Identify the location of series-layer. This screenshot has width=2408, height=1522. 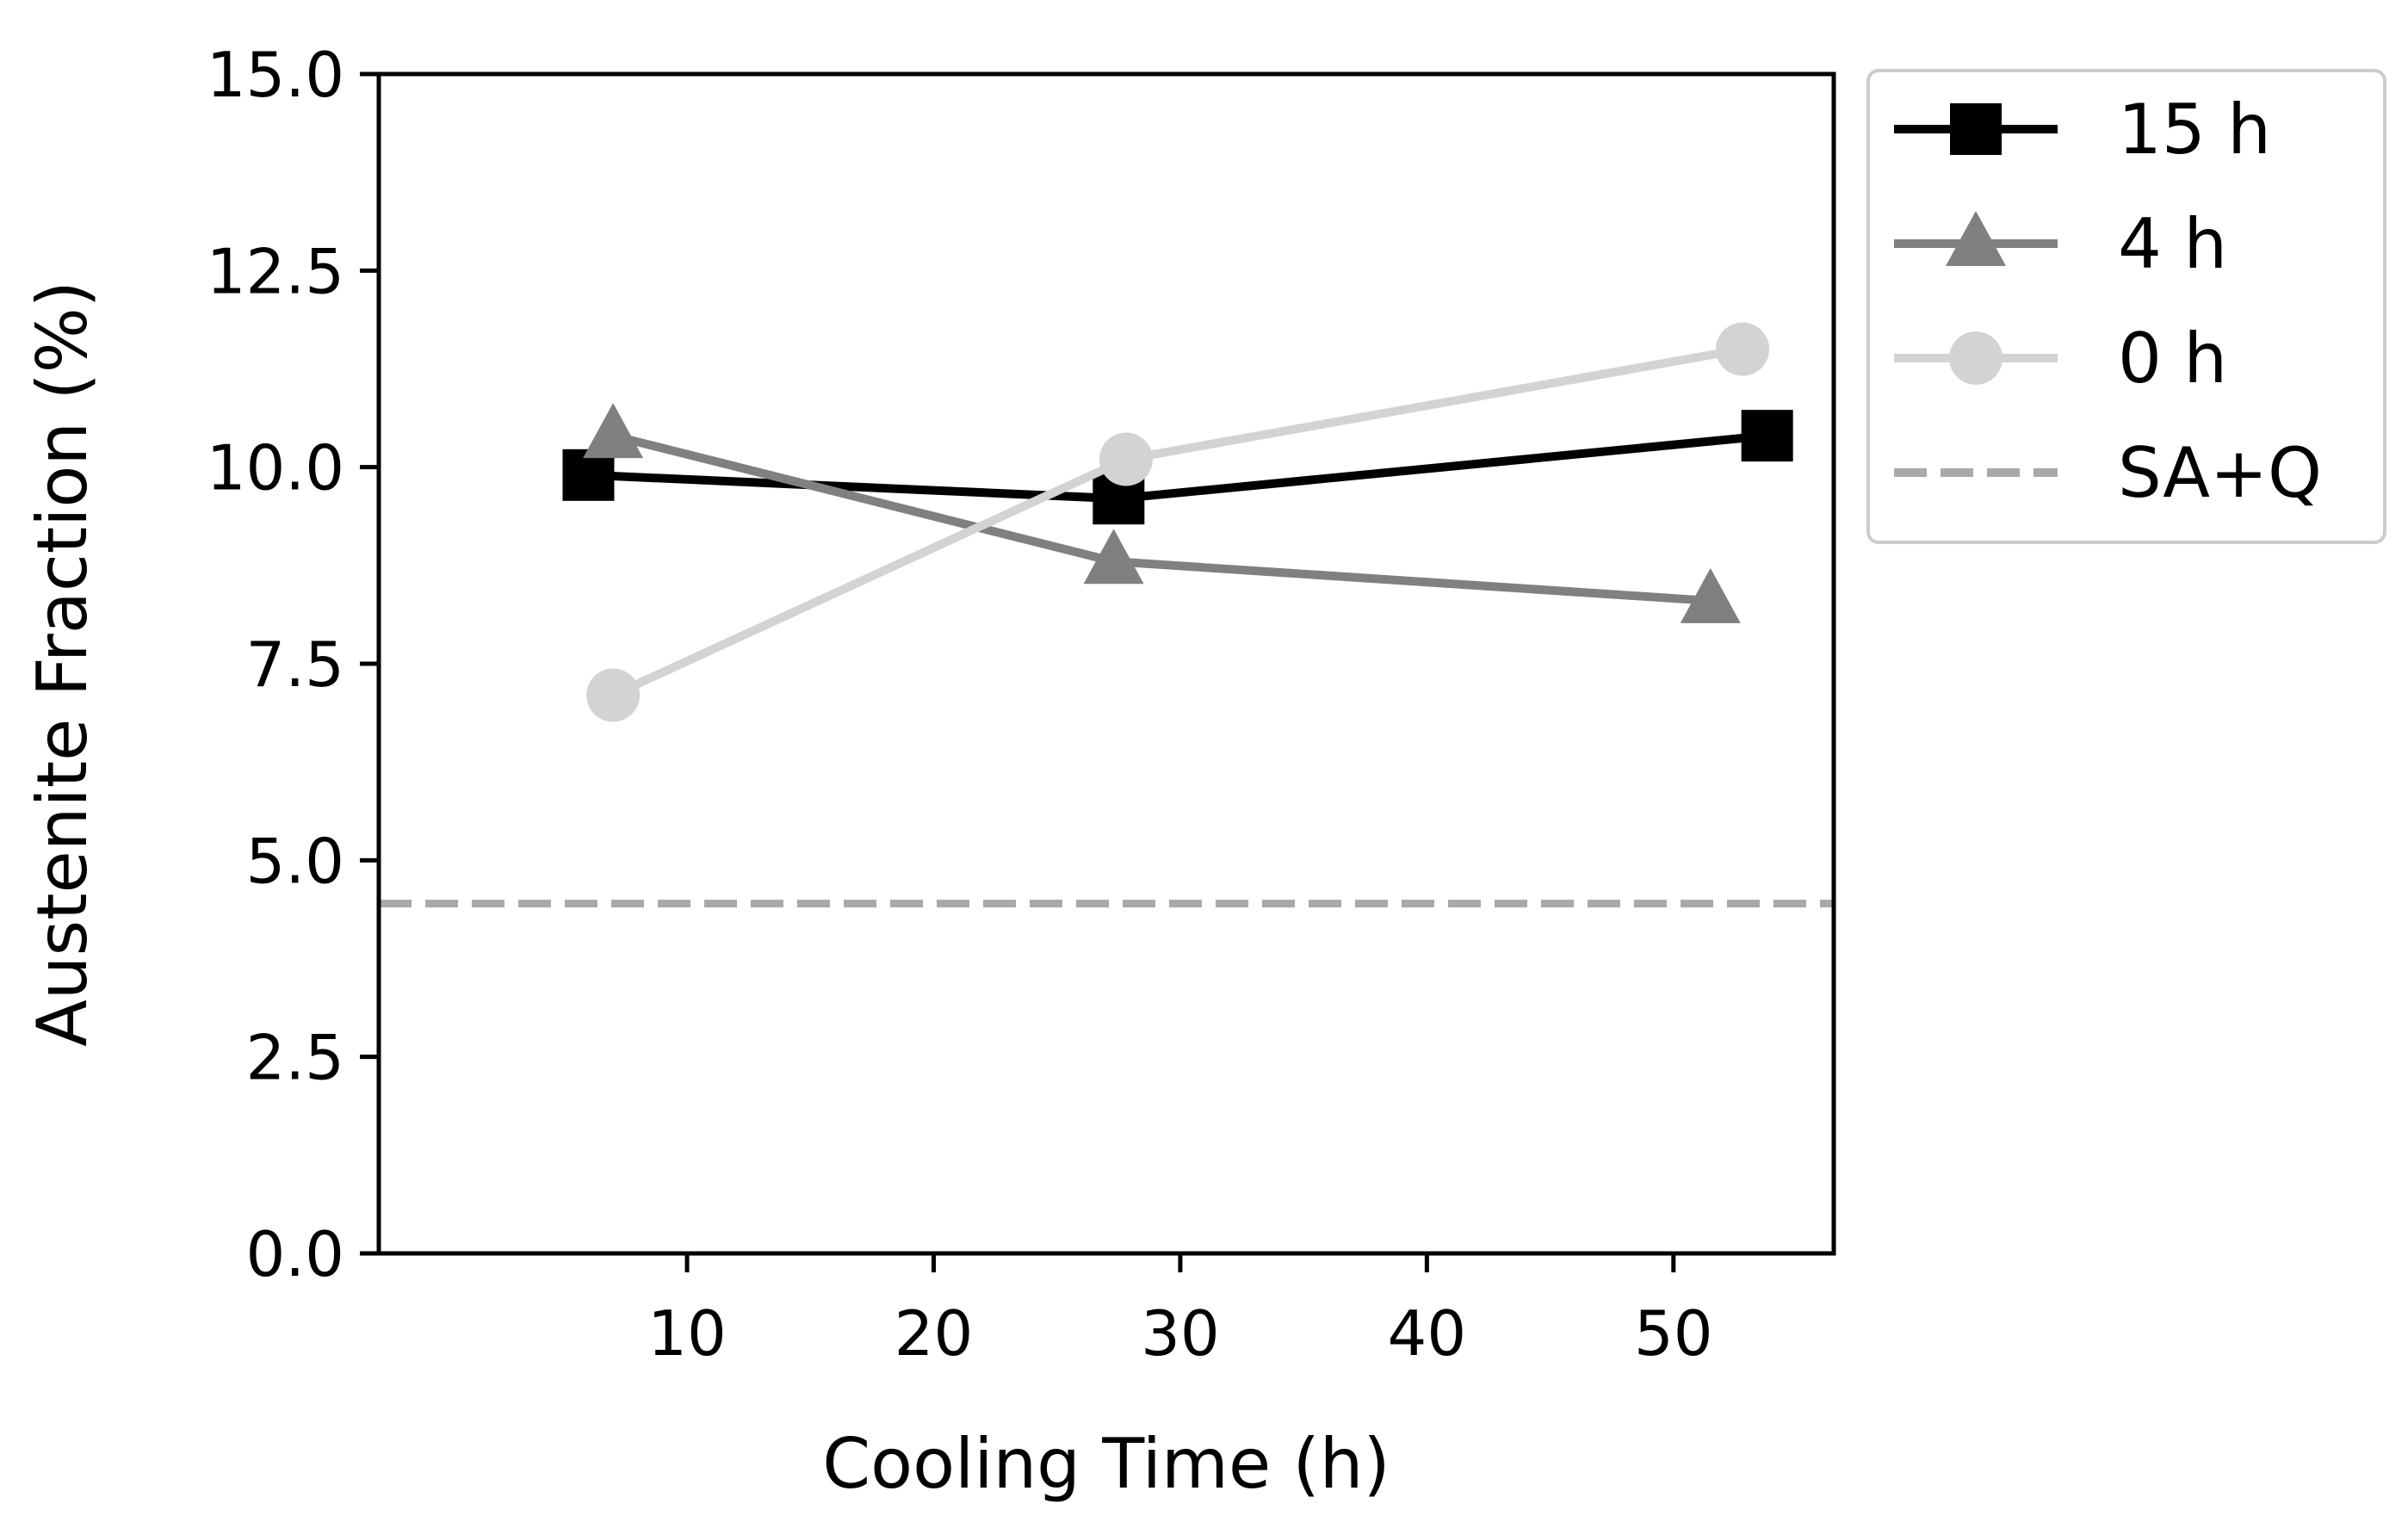
(1177, 522).